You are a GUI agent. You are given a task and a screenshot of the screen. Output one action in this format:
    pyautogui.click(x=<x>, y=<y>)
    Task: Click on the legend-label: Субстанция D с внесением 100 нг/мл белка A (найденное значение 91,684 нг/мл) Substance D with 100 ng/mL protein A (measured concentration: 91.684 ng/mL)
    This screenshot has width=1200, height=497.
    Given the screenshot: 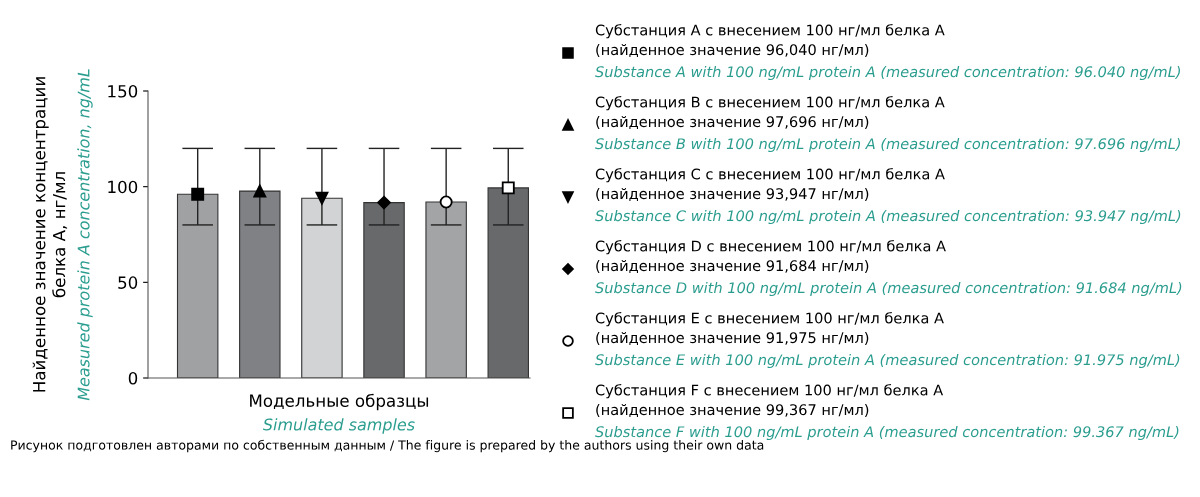 What is the action you would take?
    pyautogui.click(x=888, y=268)
    